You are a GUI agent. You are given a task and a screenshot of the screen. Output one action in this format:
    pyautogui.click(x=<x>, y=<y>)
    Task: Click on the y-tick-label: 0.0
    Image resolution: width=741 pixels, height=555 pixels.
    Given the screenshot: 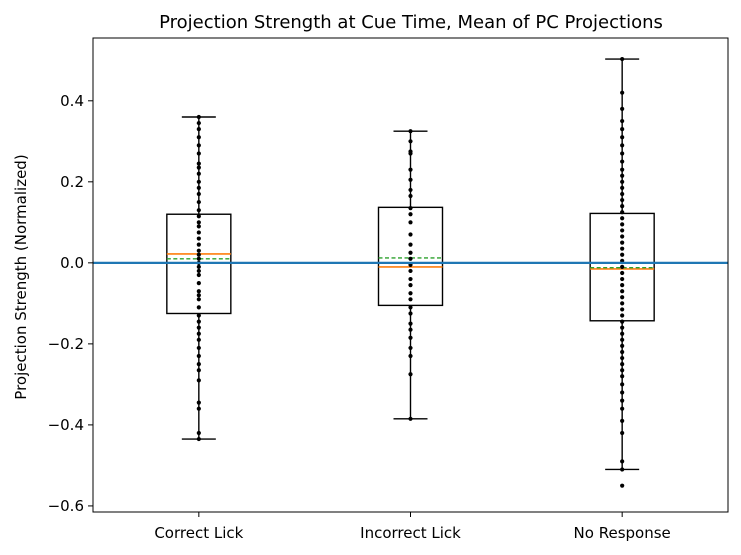 What is the action you would take?
    pyautogui.click(x=72, y=263)
    